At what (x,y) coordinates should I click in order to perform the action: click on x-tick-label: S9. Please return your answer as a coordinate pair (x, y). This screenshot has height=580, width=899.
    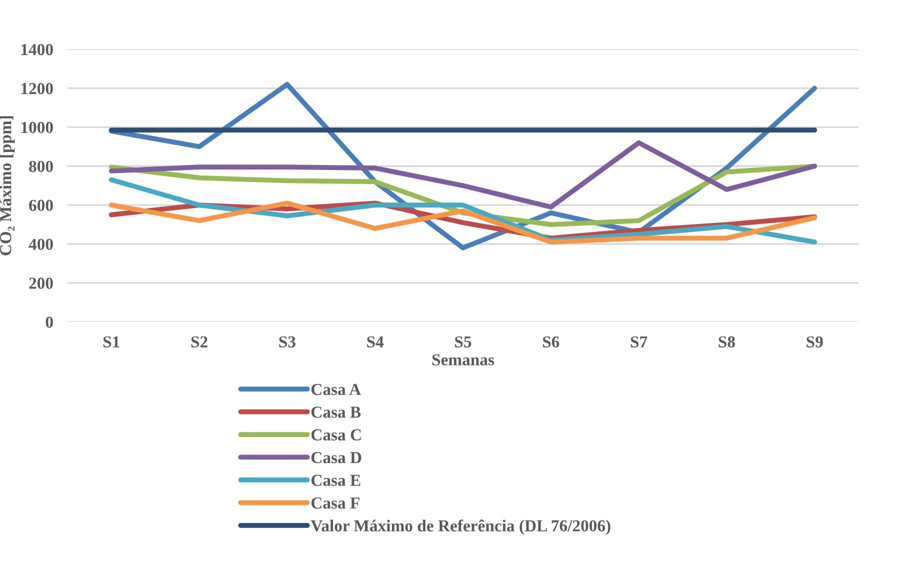
    Looking at the image, I should click on (814, 342).